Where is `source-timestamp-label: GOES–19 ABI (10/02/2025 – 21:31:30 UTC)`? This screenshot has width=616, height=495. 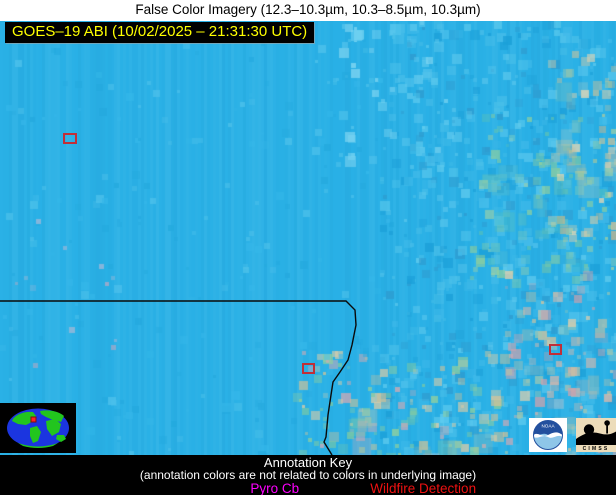
source-timestamp-label: GOES–19 ABI (10/02/2025 – 21:31:30 UTC) is located at coordinates (160, 32).